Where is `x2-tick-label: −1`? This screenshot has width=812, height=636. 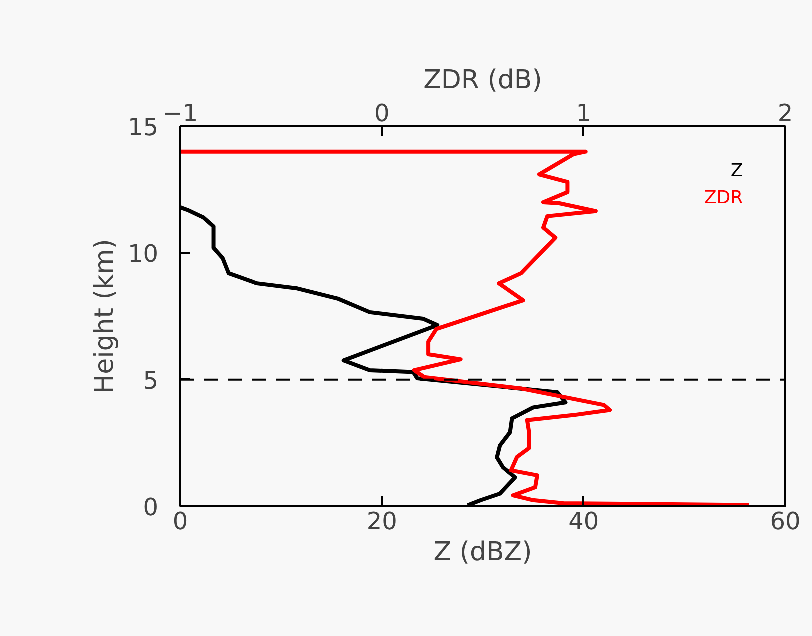
x2-tick-label: −1 is located at coordinates (180, 114).